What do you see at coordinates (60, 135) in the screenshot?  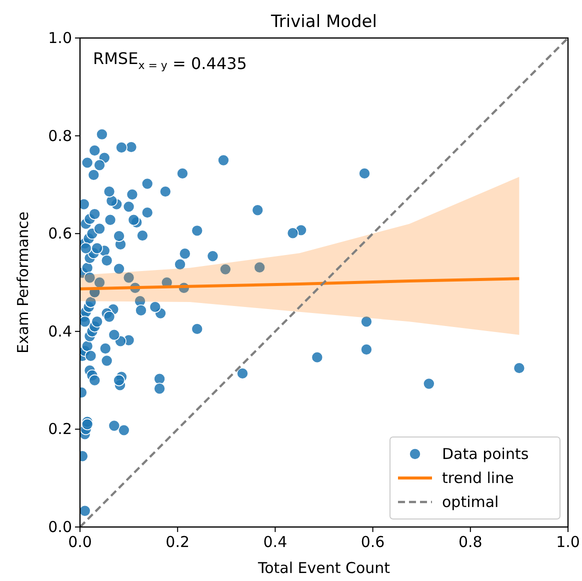 I see `y-tick-label: 0.8` at bounding box center [60, 135].